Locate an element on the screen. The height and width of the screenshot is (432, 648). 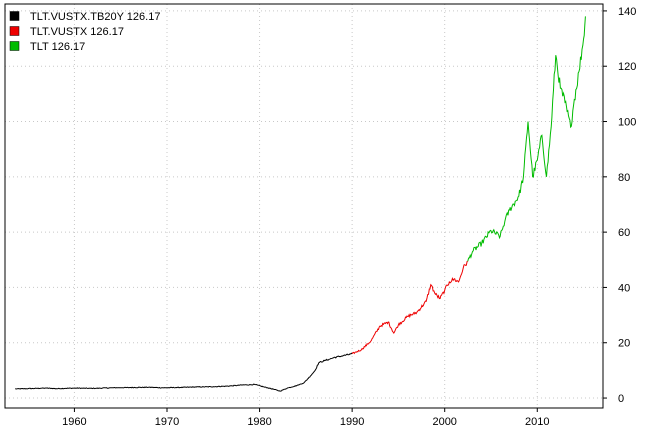
y-tick-label-5: 100 is located at coordinates (627, 123).